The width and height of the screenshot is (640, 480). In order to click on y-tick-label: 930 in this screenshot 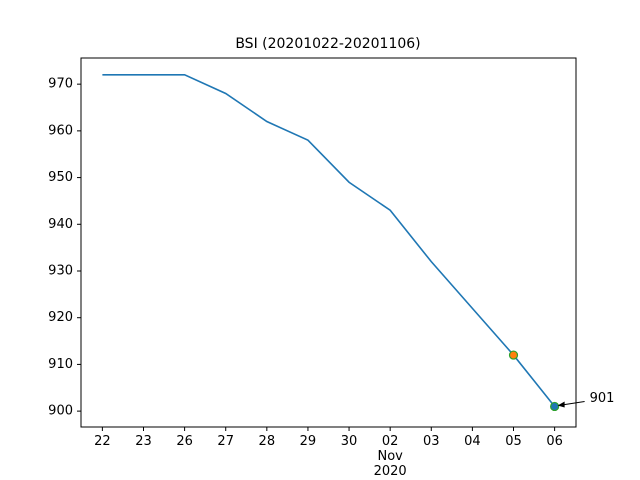, I will do `click(60, 270)`.